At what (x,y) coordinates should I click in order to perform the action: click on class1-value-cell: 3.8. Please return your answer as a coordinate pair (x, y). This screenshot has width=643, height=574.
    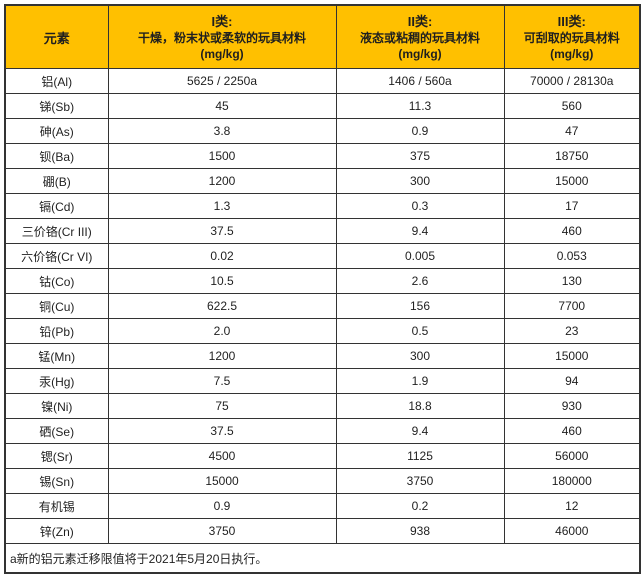
    Looking at the image, I should click on (222, 131).